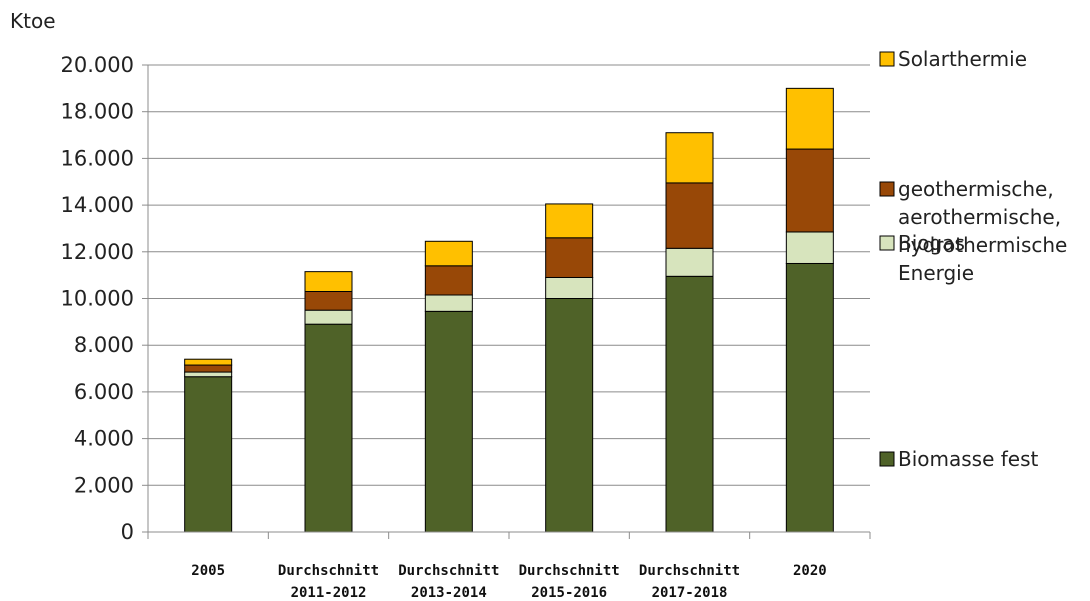  What do you see at coordinates (104, 345) in the screenshot?
I see `y-tick-label: 8.000` at bounding box center [104, 345].